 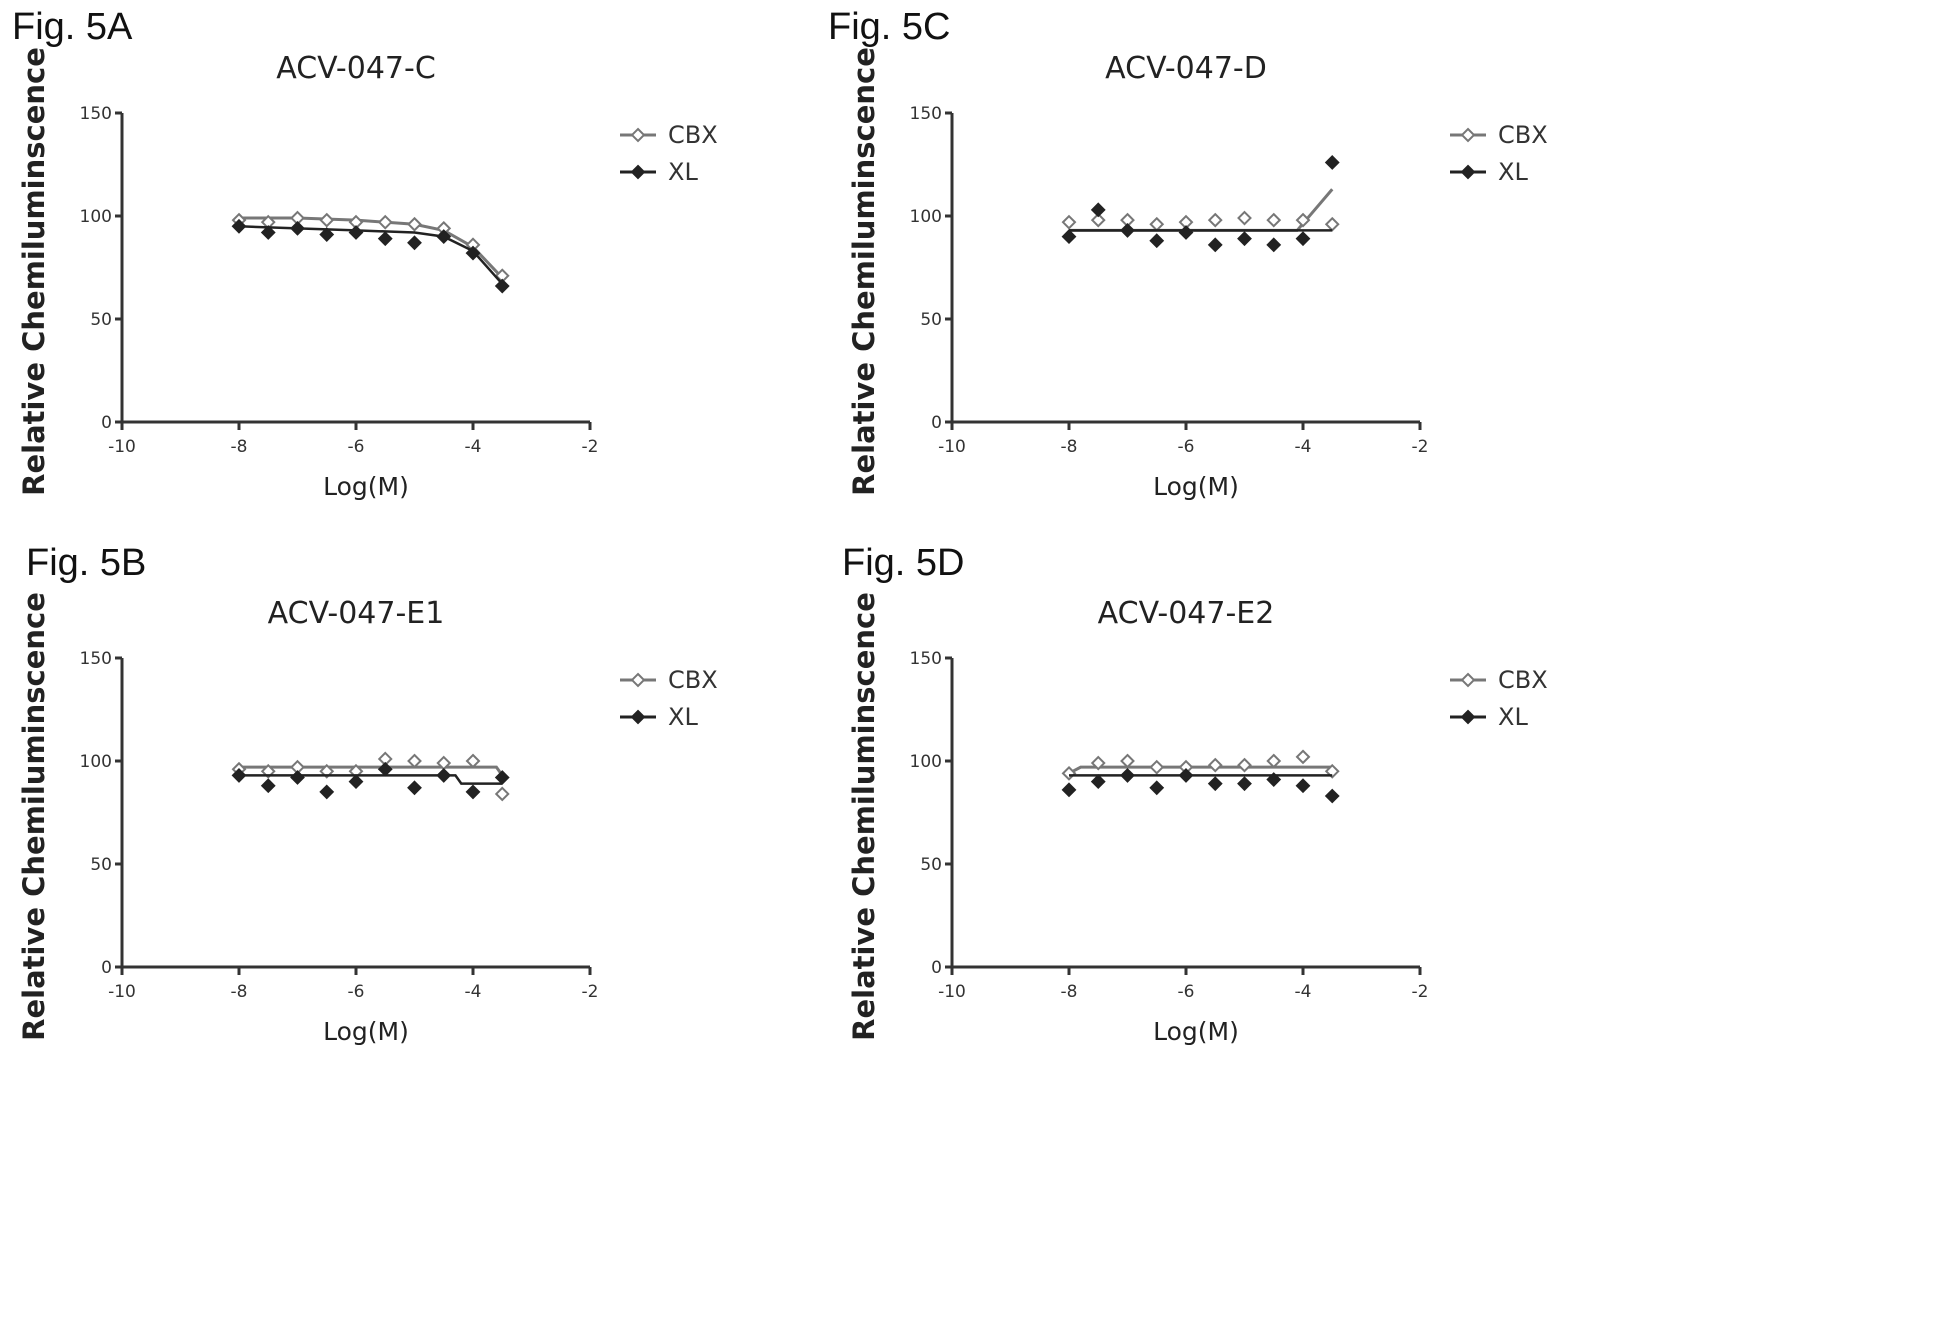 I want to click on figure-label: Fig. 5B, so click(x=86, y=563).